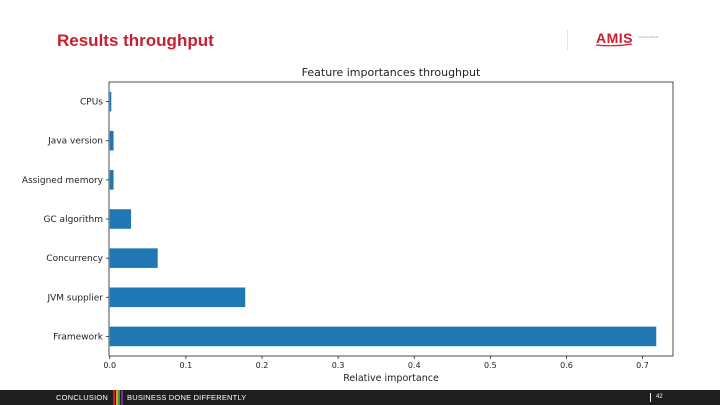 The image size is (720, 405). I want to click on x-tick-label: 0.1, so click(186, 365).